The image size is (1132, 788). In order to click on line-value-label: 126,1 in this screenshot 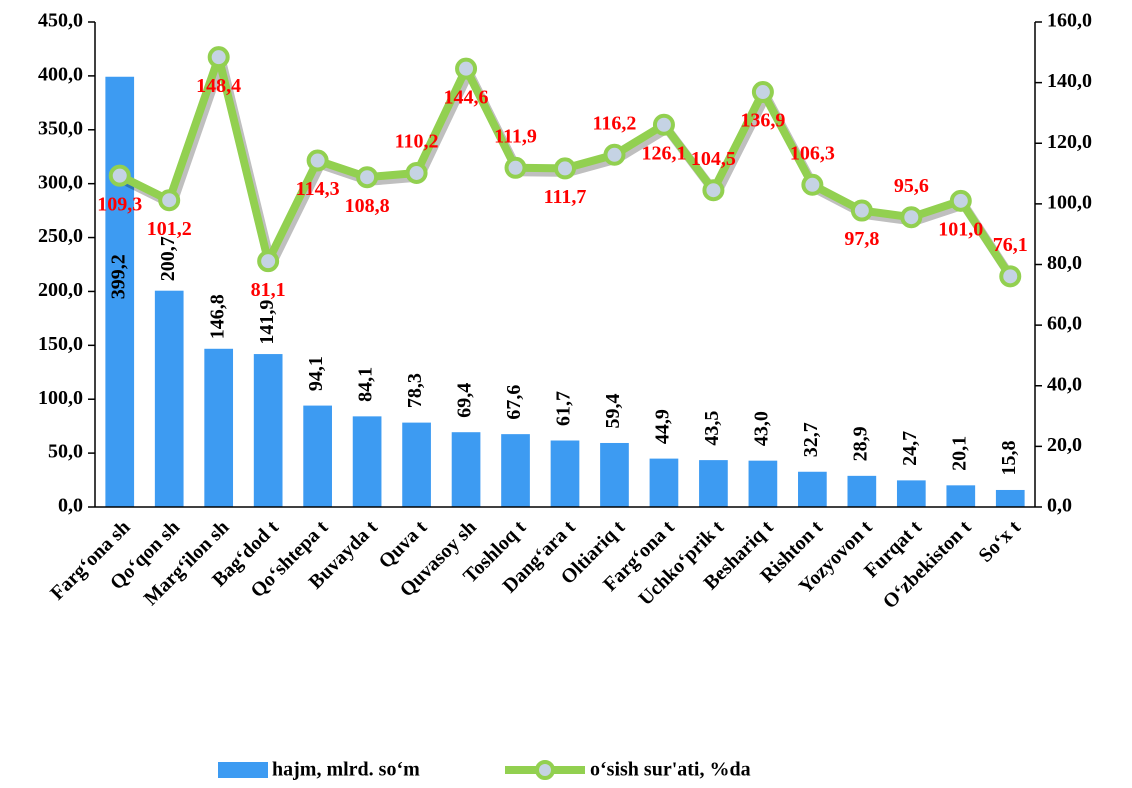, I will do `click(663, 153)`.